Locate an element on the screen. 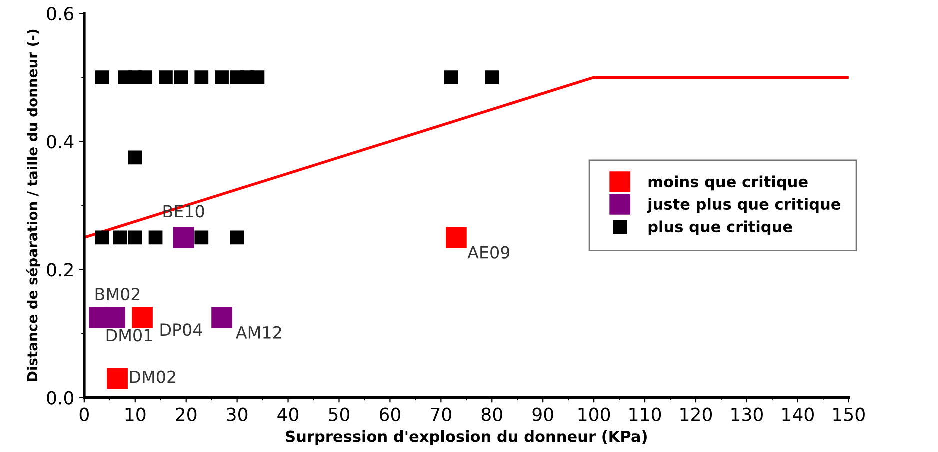  x-tick-label: 0 is located at coordinates (84, 415).